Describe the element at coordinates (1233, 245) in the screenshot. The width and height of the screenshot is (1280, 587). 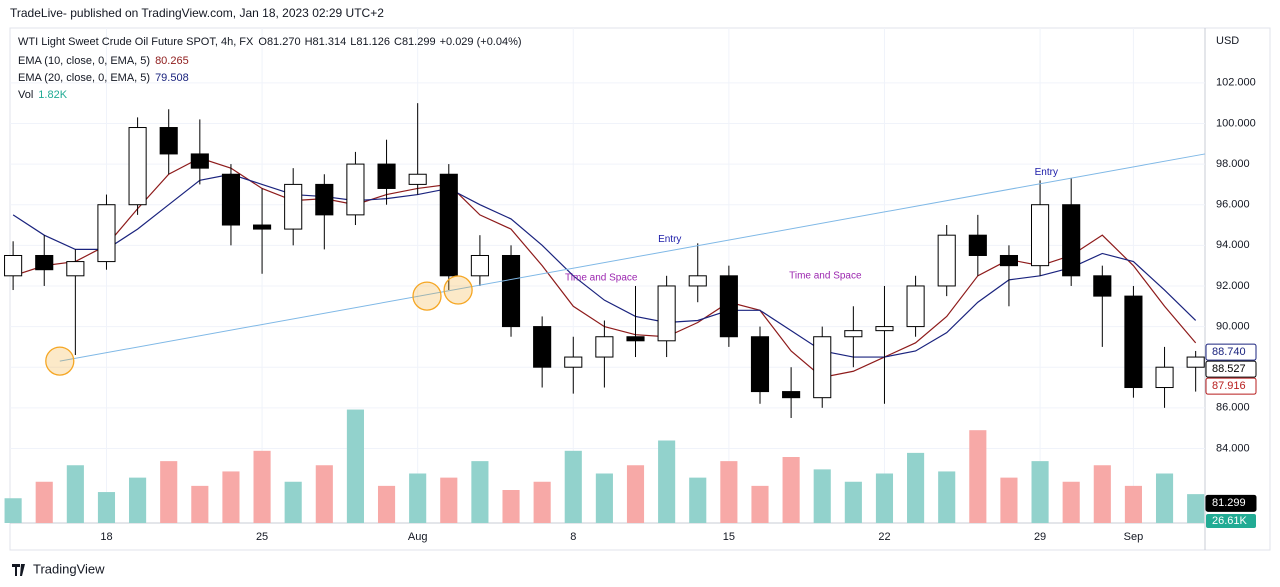
I see `y-tick-label: 94.000` at that location.